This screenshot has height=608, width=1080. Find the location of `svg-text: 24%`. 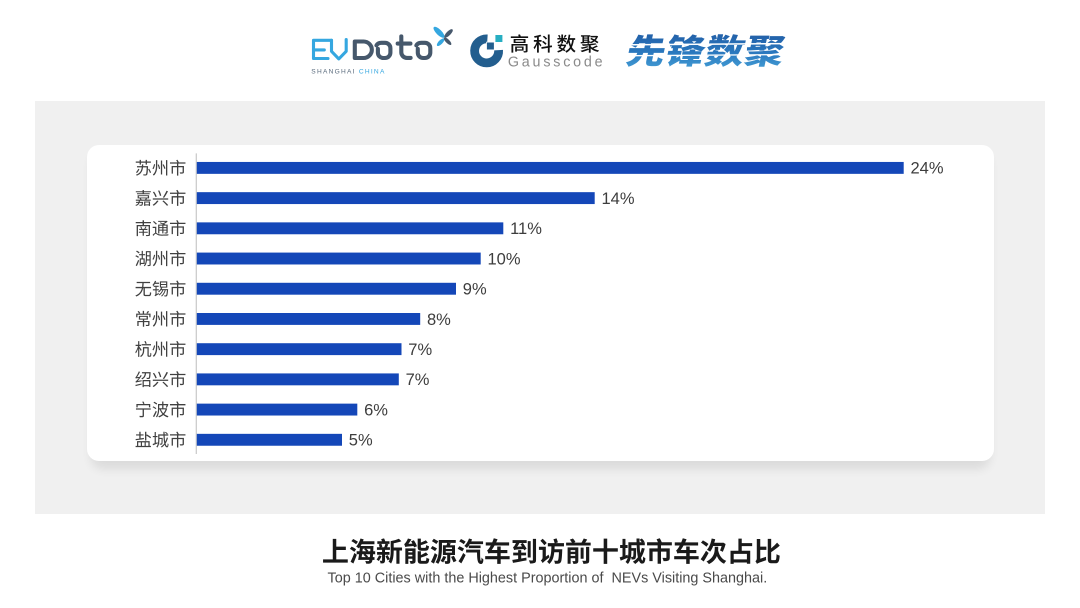

svg-text: 24% is located at coordinates (927, 169).